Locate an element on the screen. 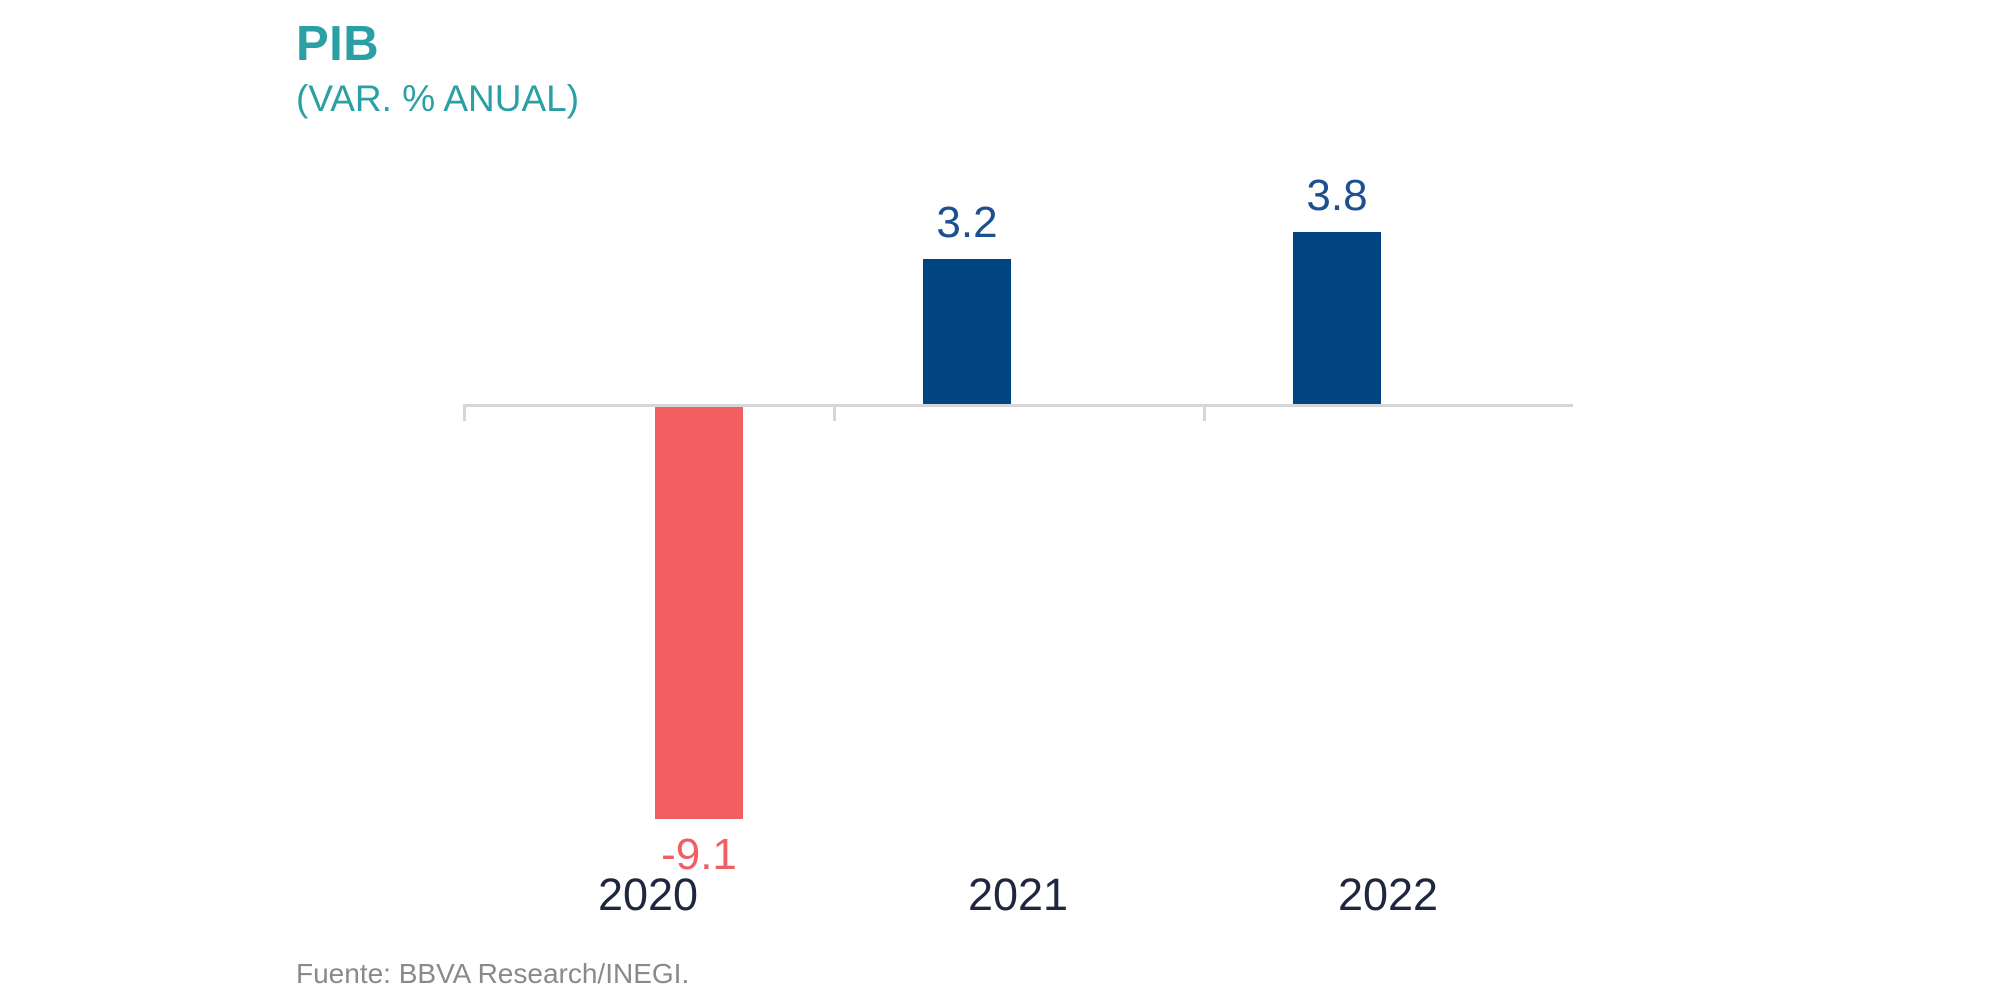  x-axis-label-2022: 2022 is located at coordinates (1388, 894).